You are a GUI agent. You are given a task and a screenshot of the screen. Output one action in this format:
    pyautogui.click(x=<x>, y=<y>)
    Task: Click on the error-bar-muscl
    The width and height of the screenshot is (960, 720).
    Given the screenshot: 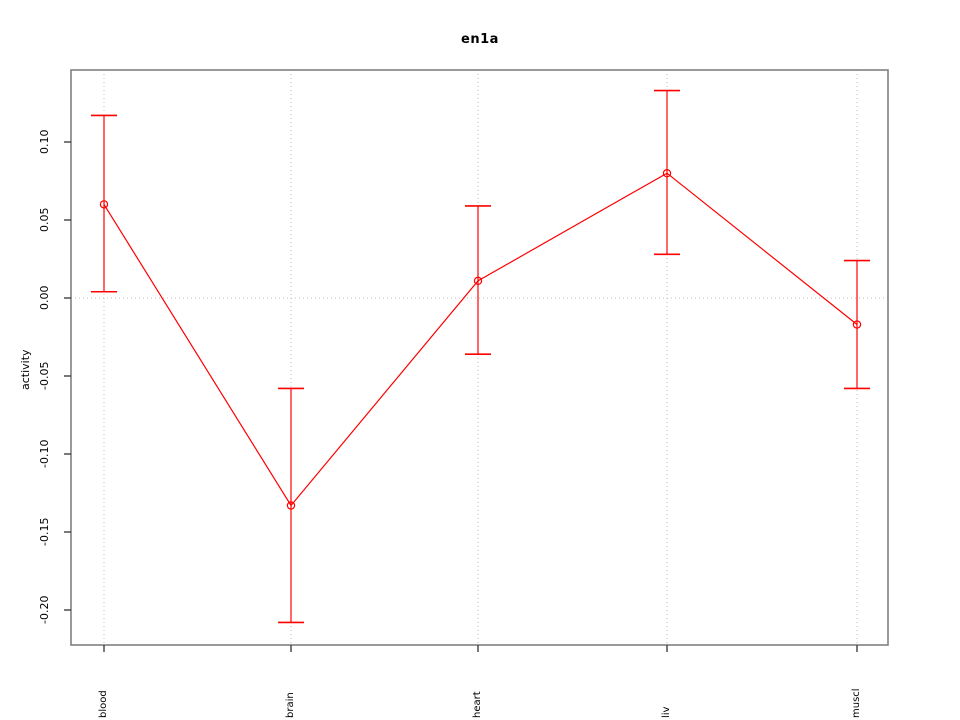 What is the action you would take?
    pyautogui.click(x=857, y=324)
    